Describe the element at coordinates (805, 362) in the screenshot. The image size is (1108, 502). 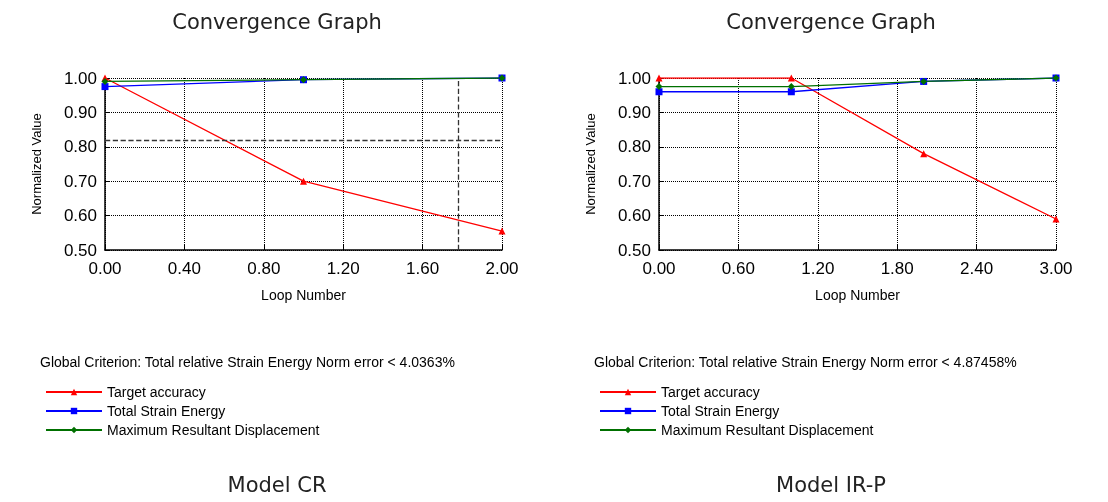
I see `text: Global Criterion: Total relative Strain Energy Norm error < 4.87458%` at that location.